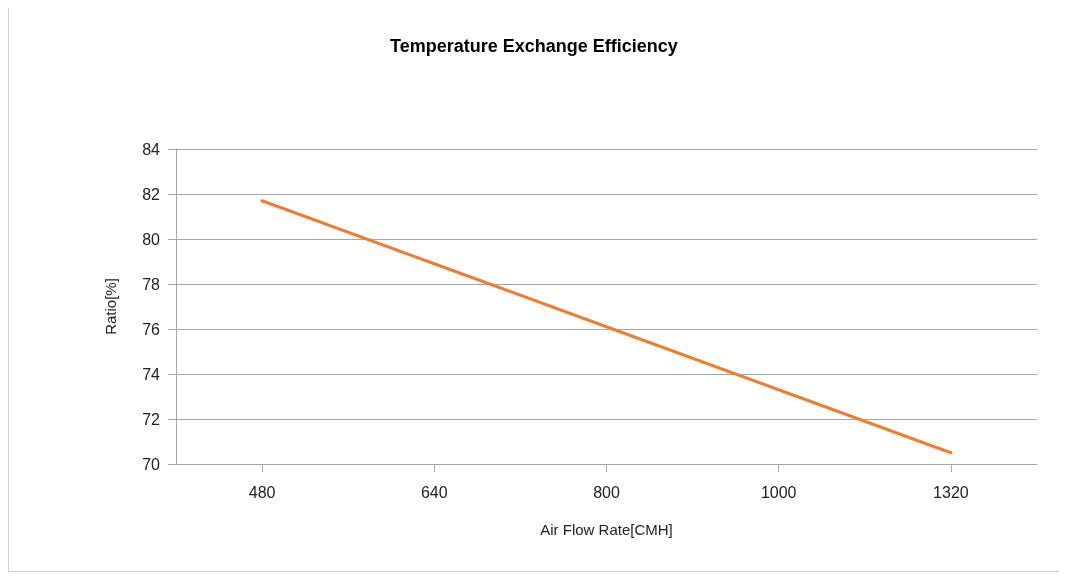  Describe the element at coordinates (534, 46) in the screenshot. I see `chart-title: Temperature Exchange Efficiency` at that location.